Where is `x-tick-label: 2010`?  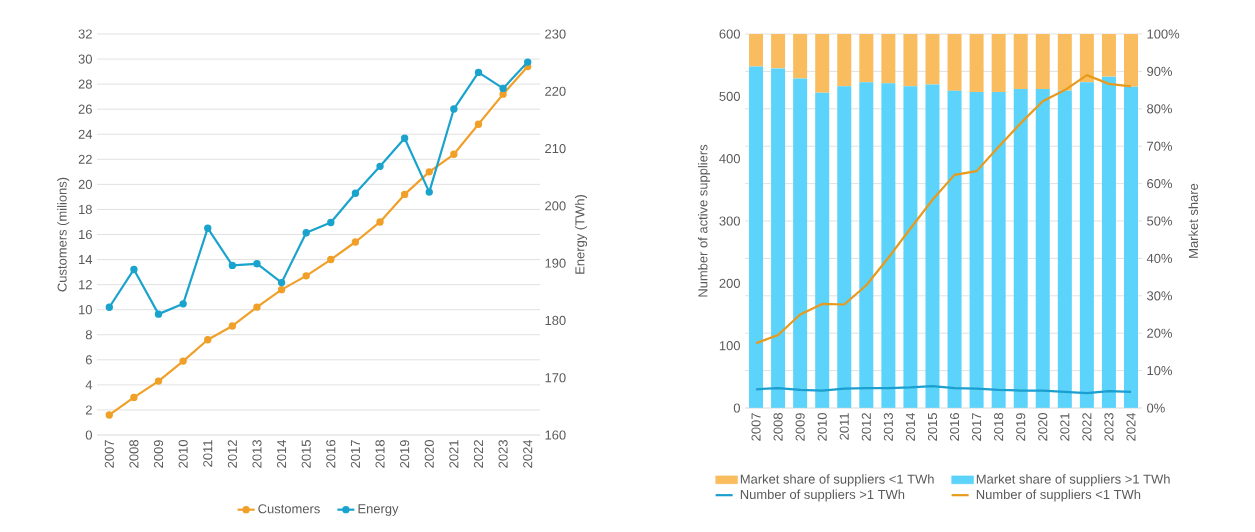
x-tick-label: 2010 is located at coordinates (822, 427).